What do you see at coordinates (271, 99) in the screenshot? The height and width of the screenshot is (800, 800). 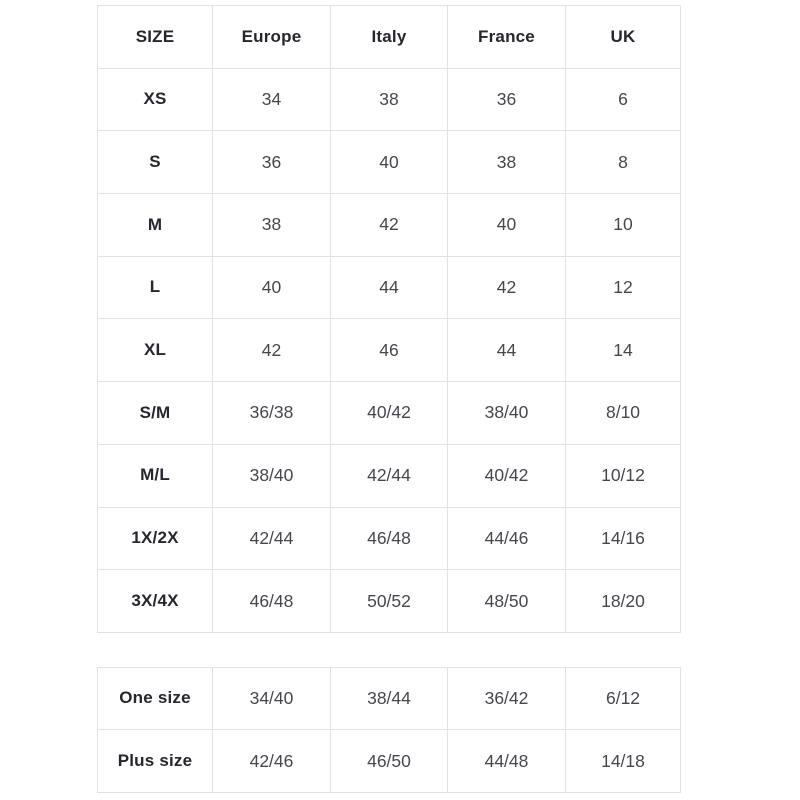 I see `table-cell: 34` at bounding box center [271, 99].